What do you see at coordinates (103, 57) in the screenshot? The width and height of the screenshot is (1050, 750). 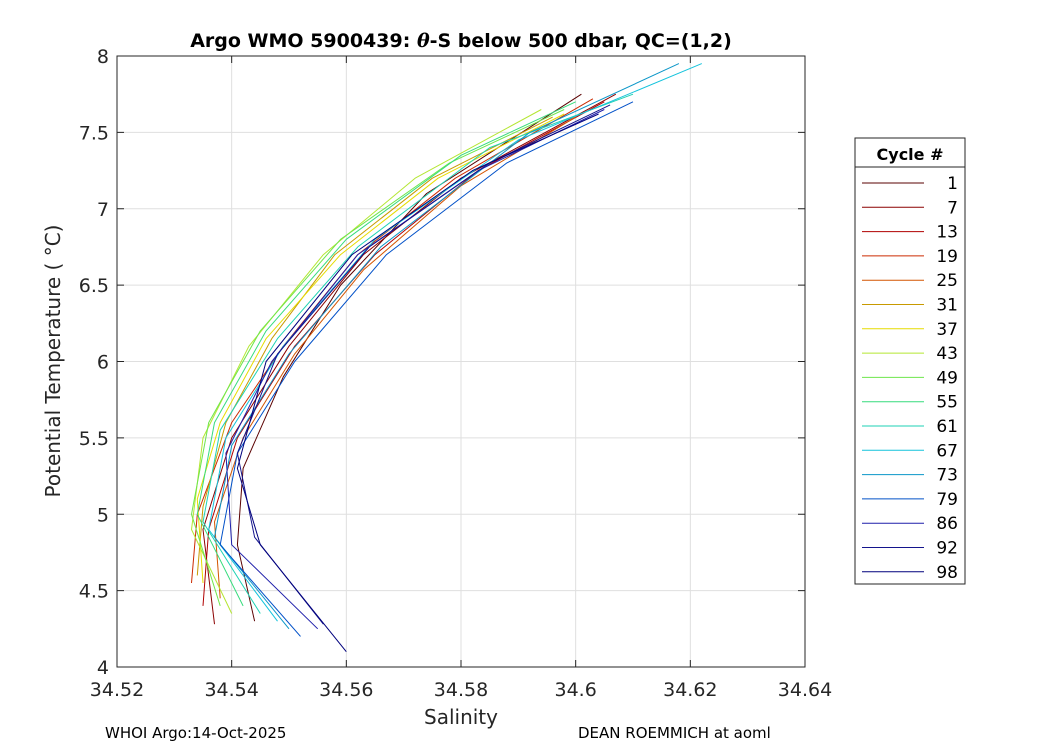 I see `y-tick-label: 8` at bounding box center [103, 57].